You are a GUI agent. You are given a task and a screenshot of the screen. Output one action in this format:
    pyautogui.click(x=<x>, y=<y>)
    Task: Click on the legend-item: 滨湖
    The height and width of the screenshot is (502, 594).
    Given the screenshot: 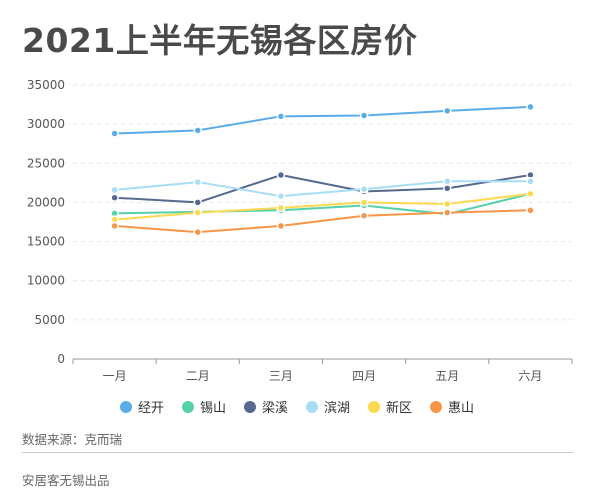 What is the action you would take?
    pyautogui.click(x=328, y=406)
    